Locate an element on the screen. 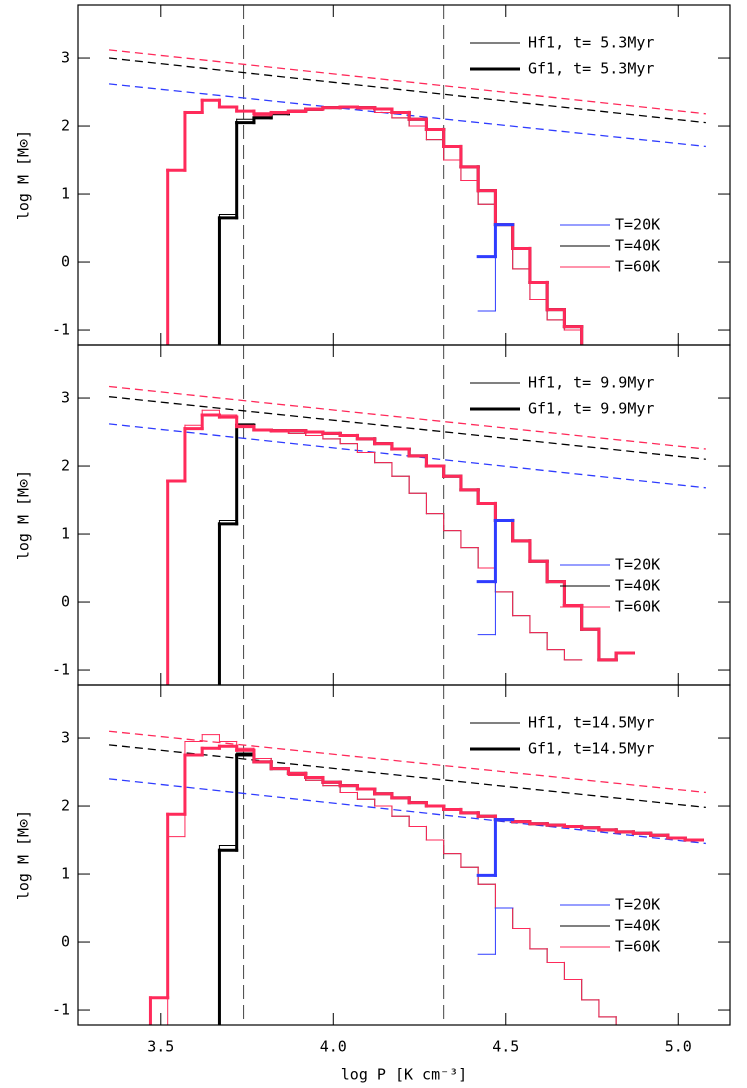 The width and height of the screenshot is (747, 1088). legend-label: Hf1, t=14.5Myr is located at coordinates (591, 723).